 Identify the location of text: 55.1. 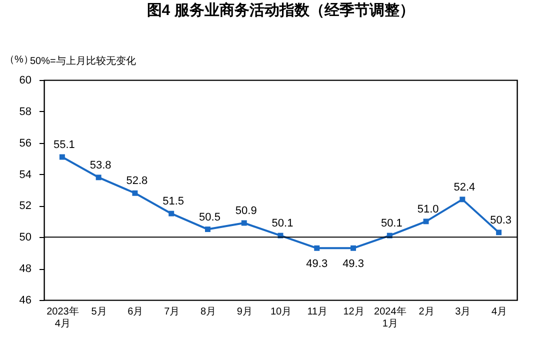
(64, 145).